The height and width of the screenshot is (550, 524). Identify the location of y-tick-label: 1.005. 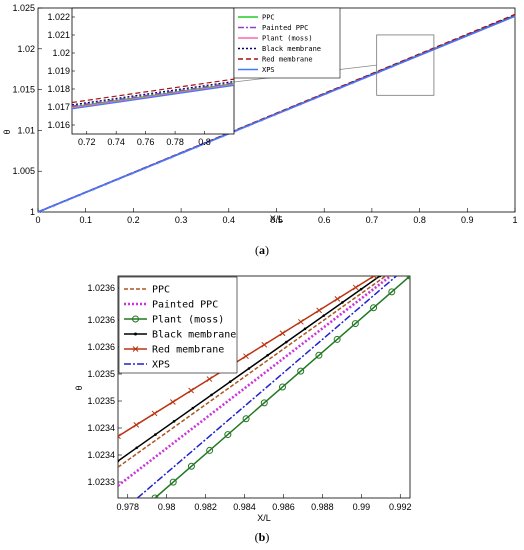
(23, 171).